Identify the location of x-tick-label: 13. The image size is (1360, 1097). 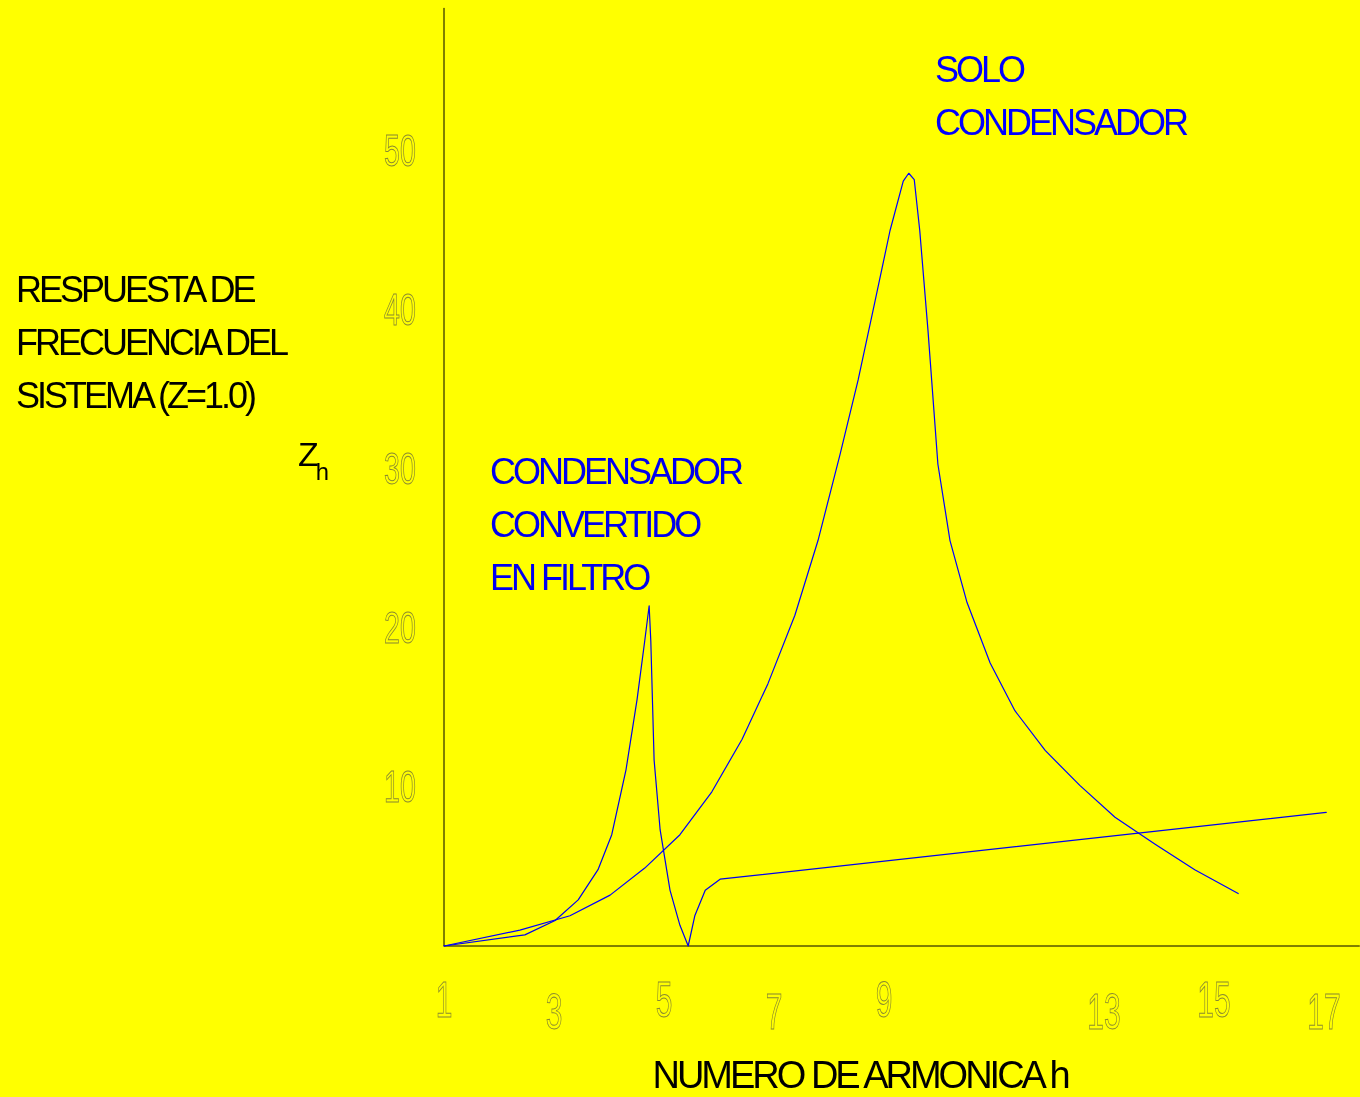
(1104, 1012).